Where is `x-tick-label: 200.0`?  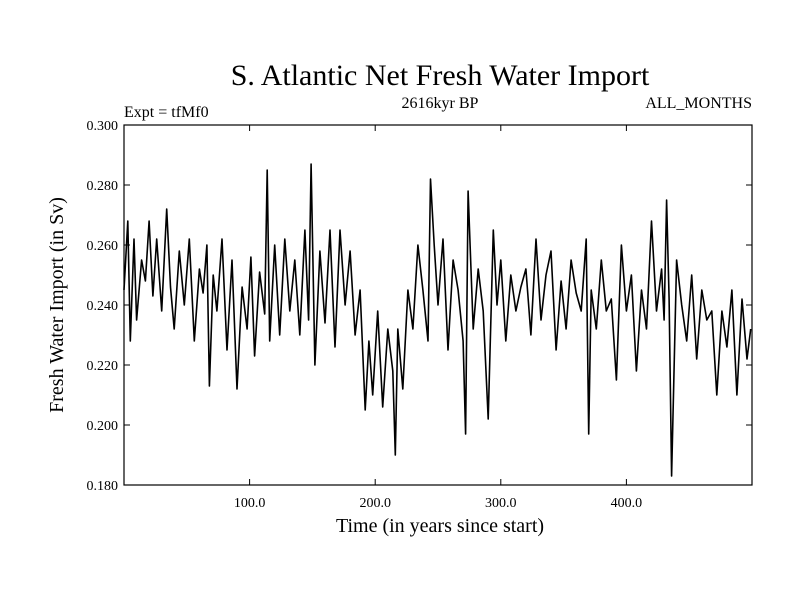
x-tick-label: 200.0 is located at coordinates (375, 503).